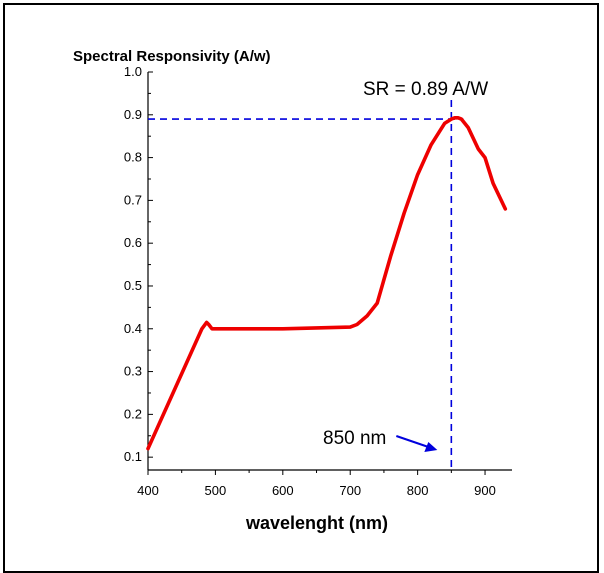  I want to click on x-tick-label: 800, so click(418, 490).